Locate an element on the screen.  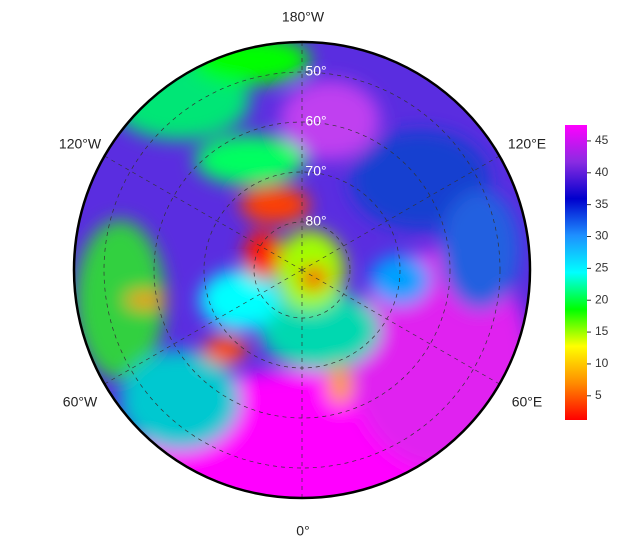
colorbar-ticks: 5 10 15 20 25 30 35 40 45 is located at coordinates (598, 267).